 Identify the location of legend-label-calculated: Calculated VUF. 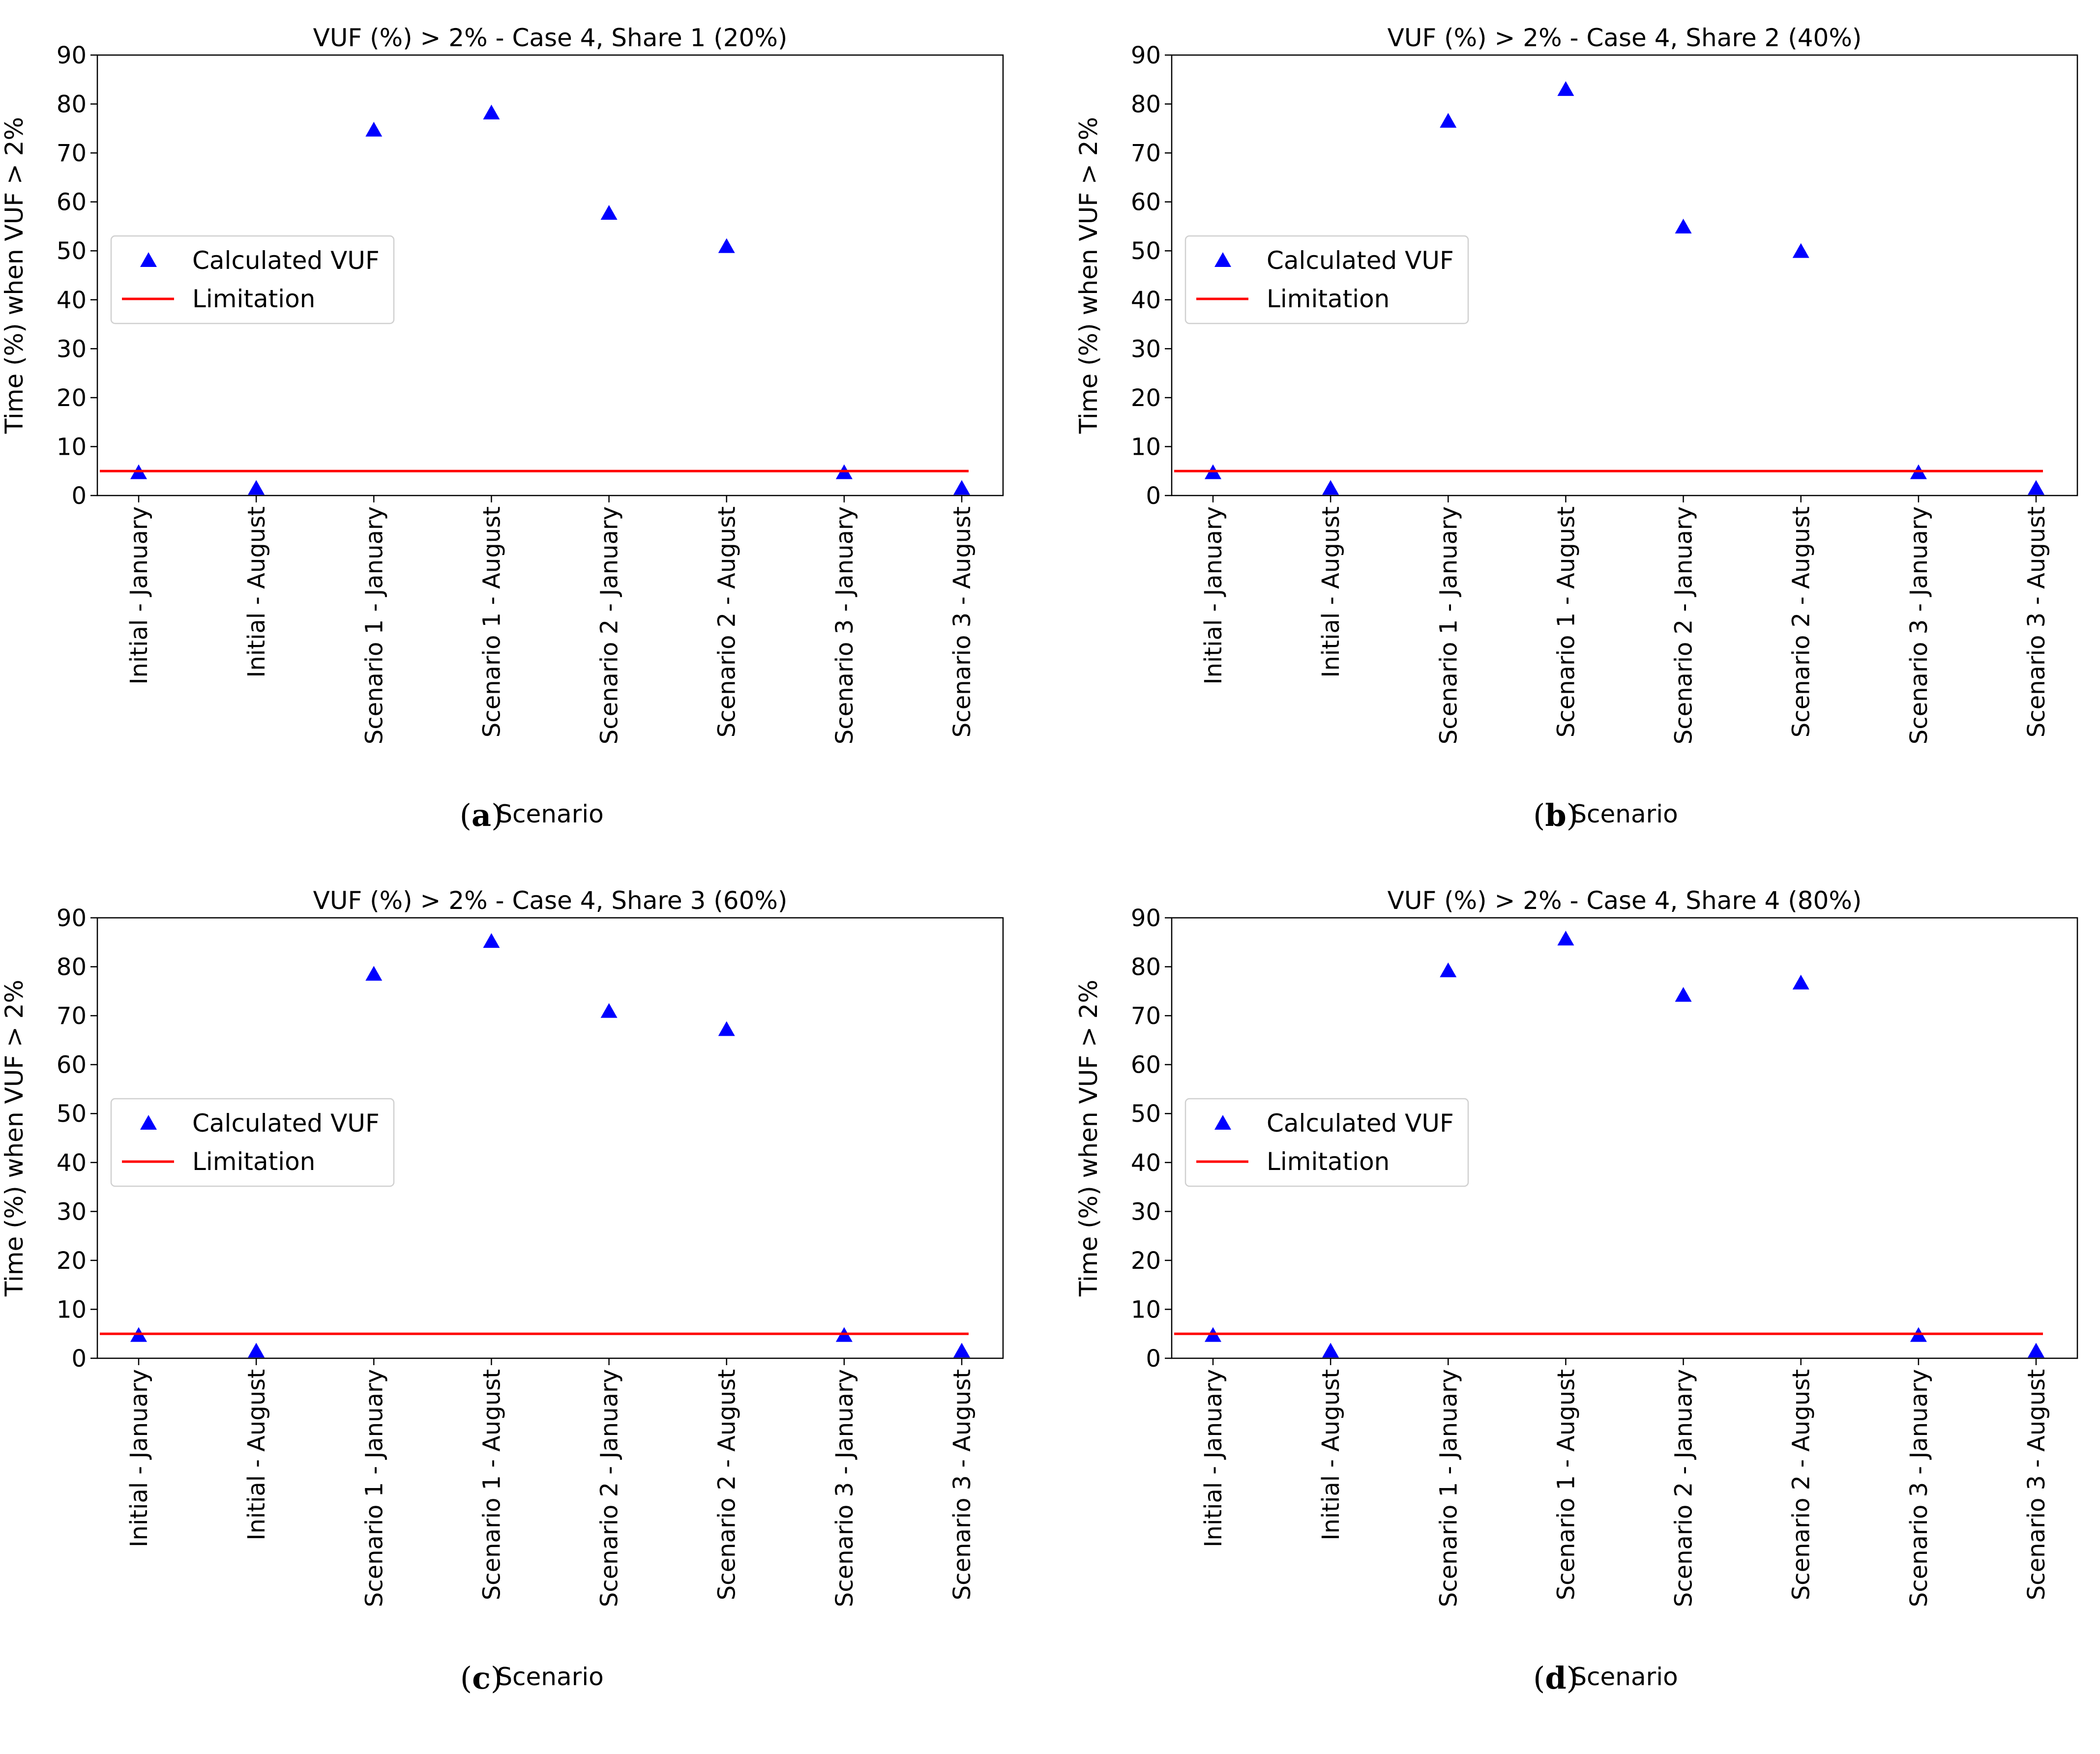
(1361, 1123).